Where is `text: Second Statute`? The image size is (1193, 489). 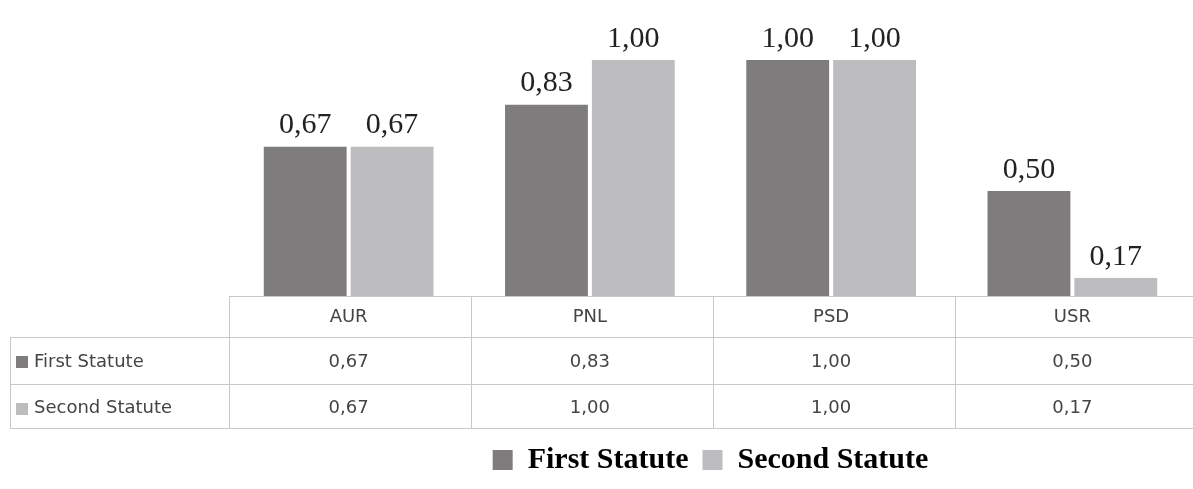 text: Second Statute is located at coordinates (103, 407).